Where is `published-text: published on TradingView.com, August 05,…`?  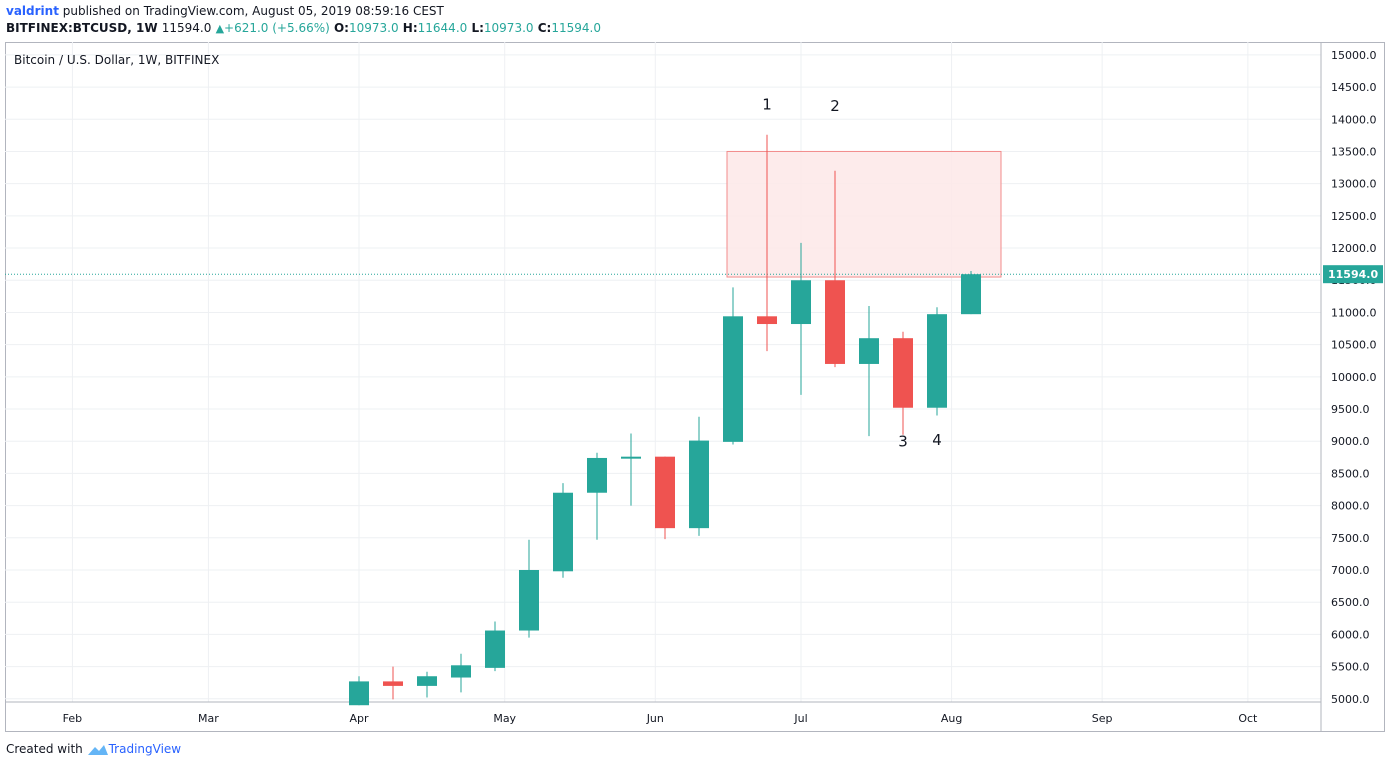
published-text: published on TradingView.com, August 05,… is located at coordinates (251, 11).